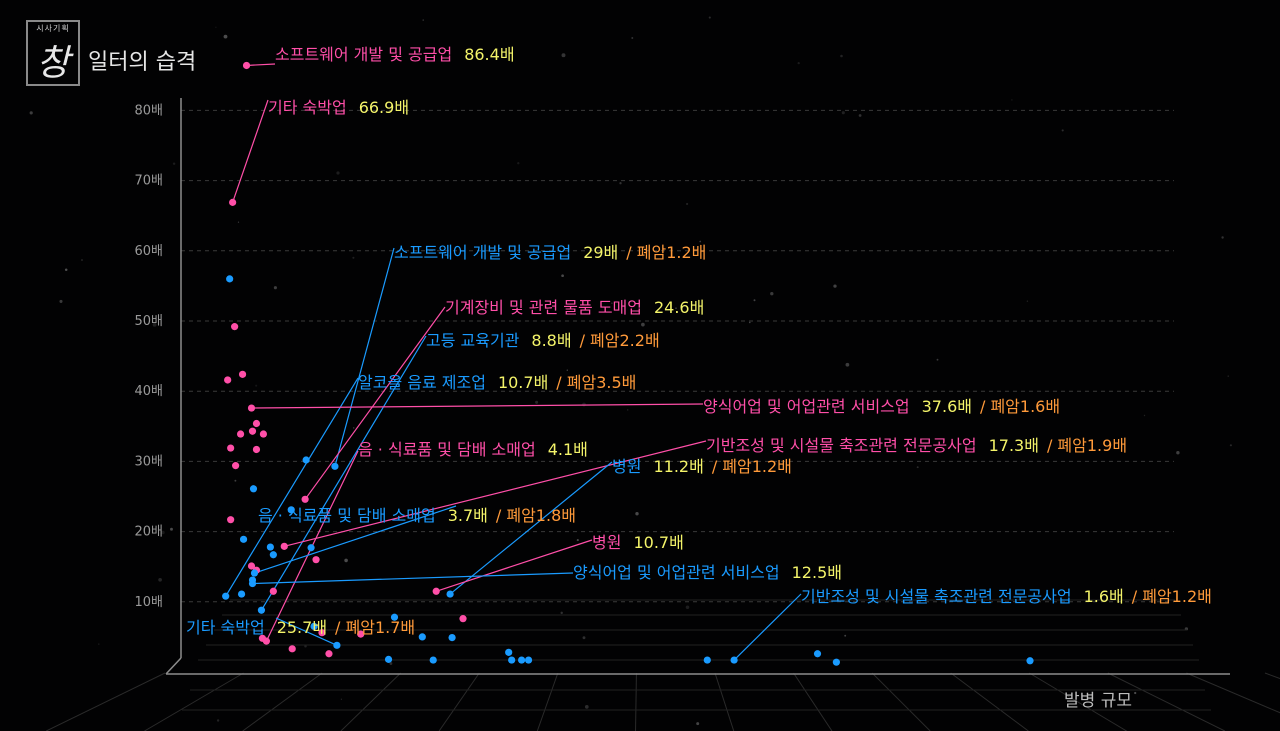  I want to click on annotation-name: 소프트웨어 개발 및 공급업, so click(363, 54).